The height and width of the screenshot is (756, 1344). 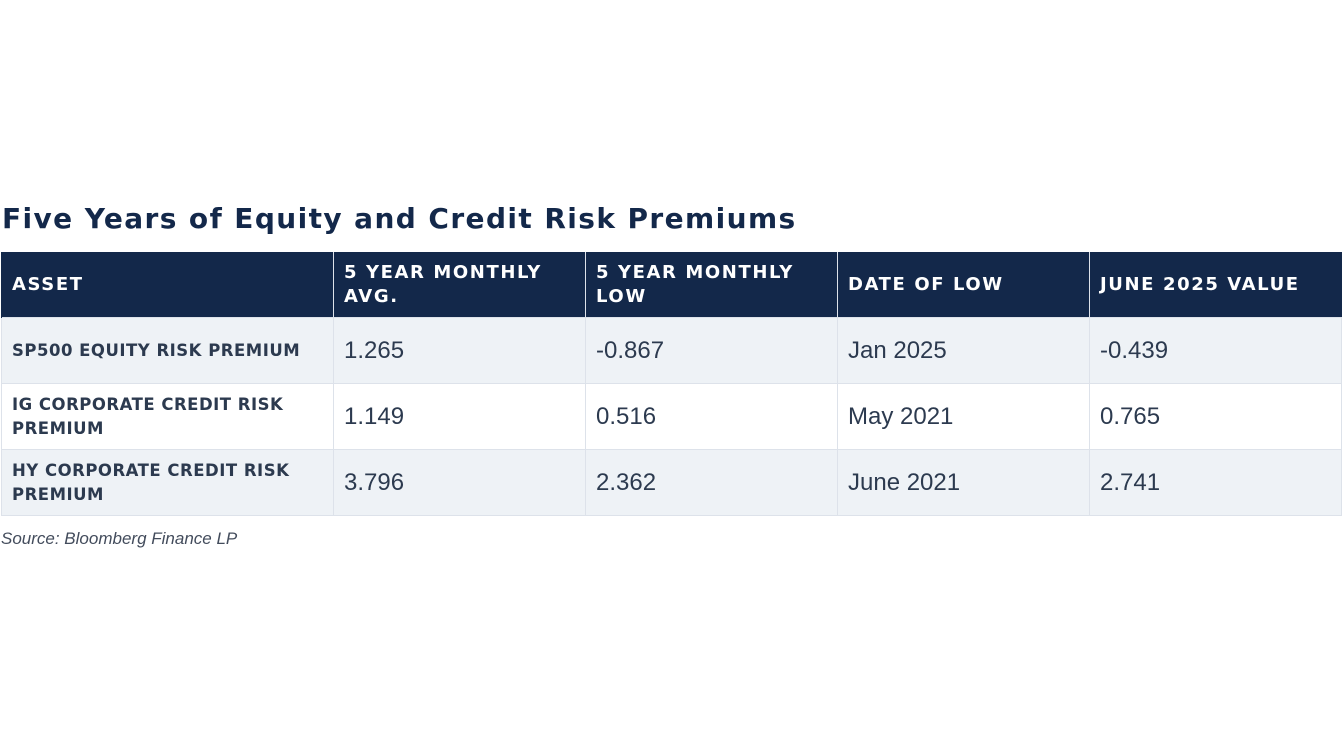 What do you see at coordinates (167, 350) in the screenshot?
I see `asset-cell: SP500 EQUITY RISK PREMIUM` at bounding box center [167, 350].